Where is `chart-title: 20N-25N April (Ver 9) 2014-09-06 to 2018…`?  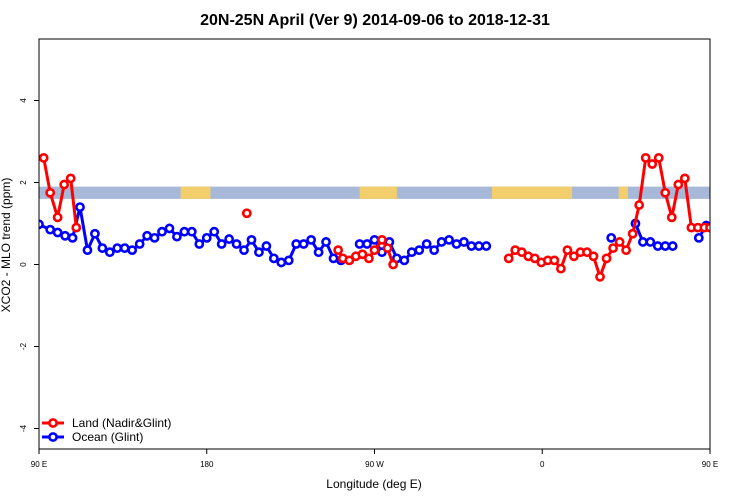 chart-title: 20N-25N April (Ver 9) 2014-09-06 to 2018… is located at coordinates (375, 20).